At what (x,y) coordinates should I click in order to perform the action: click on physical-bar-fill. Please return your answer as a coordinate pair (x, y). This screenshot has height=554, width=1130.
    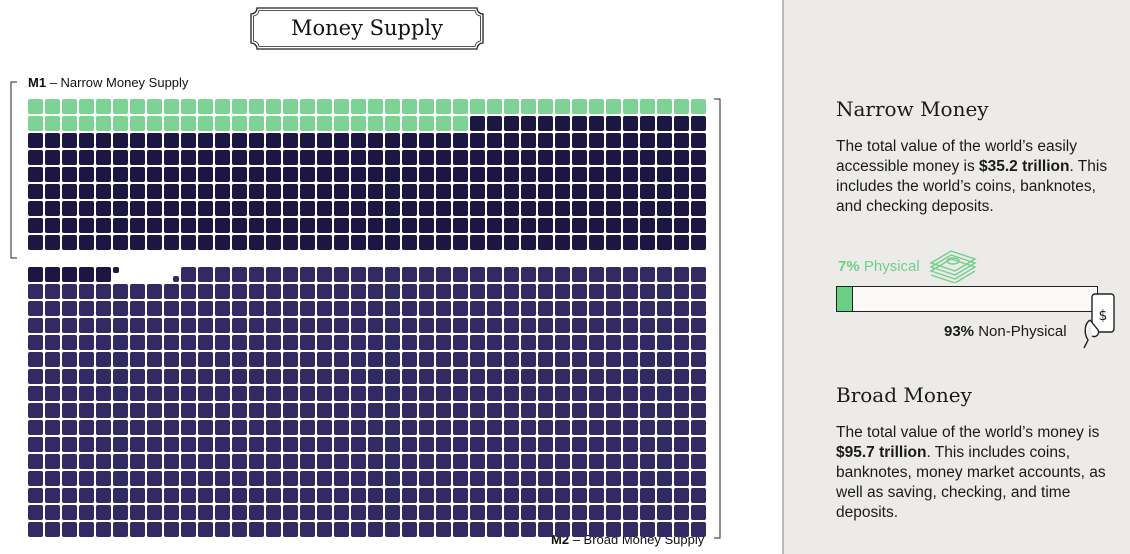
    Looking at the image, I should click on (844, 299).